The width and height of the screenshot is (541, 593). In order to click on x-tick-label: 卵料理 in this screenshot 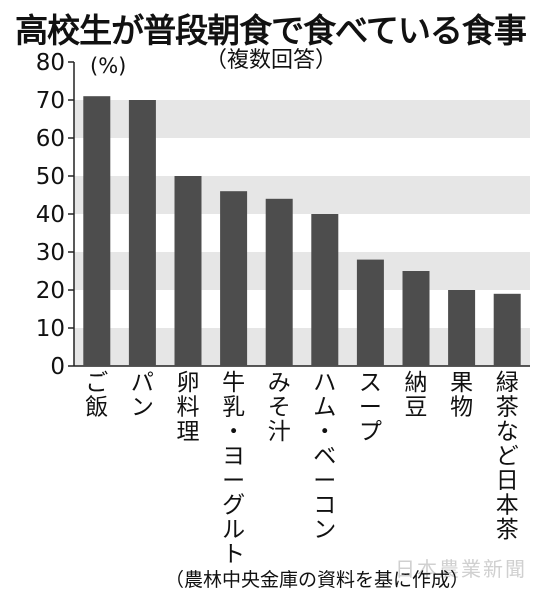, I will do `click(188, 407)`.